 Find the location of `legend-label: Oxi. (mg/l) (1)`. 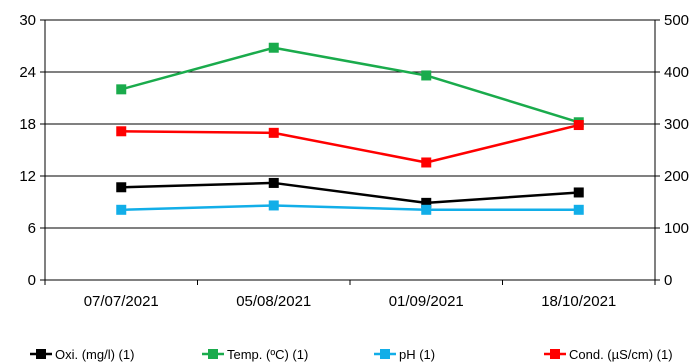

legend-label: Oxi. (mg/l) (1) is located at coordinates (94, 354).